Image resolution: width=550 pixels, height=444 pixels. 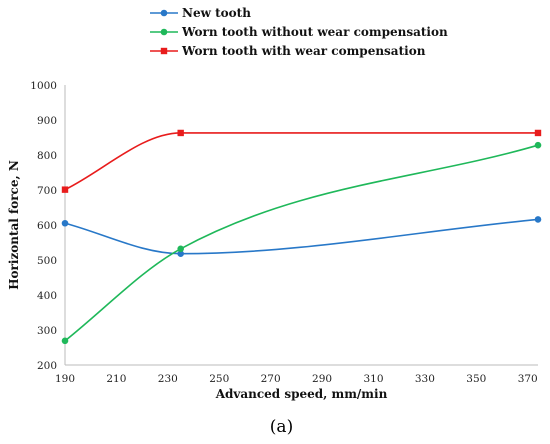 I want to click on x-tick-label: 310, so click(x=373, y=379).